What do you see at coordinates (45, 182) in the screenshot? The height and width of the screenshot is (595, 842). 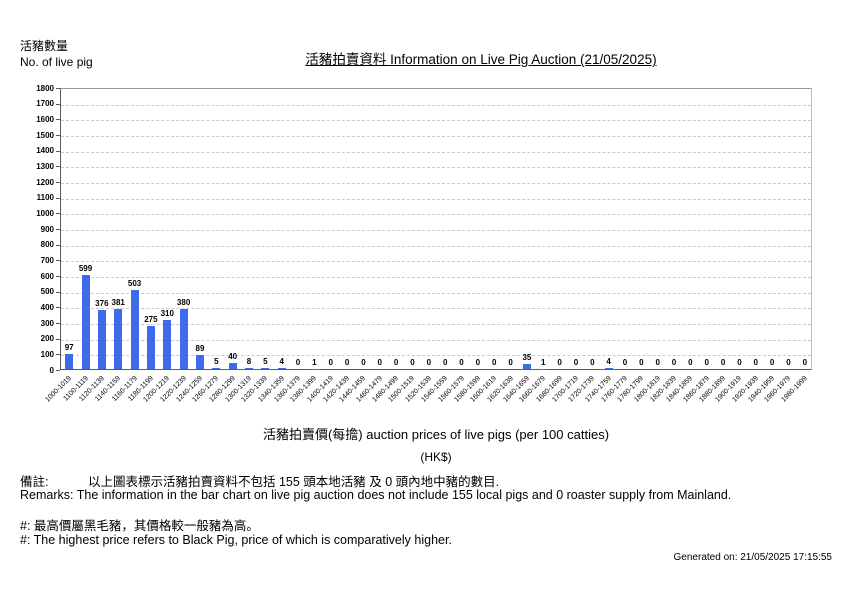 I see `y-tick-label: 1200` at bounding box center [45, 182].